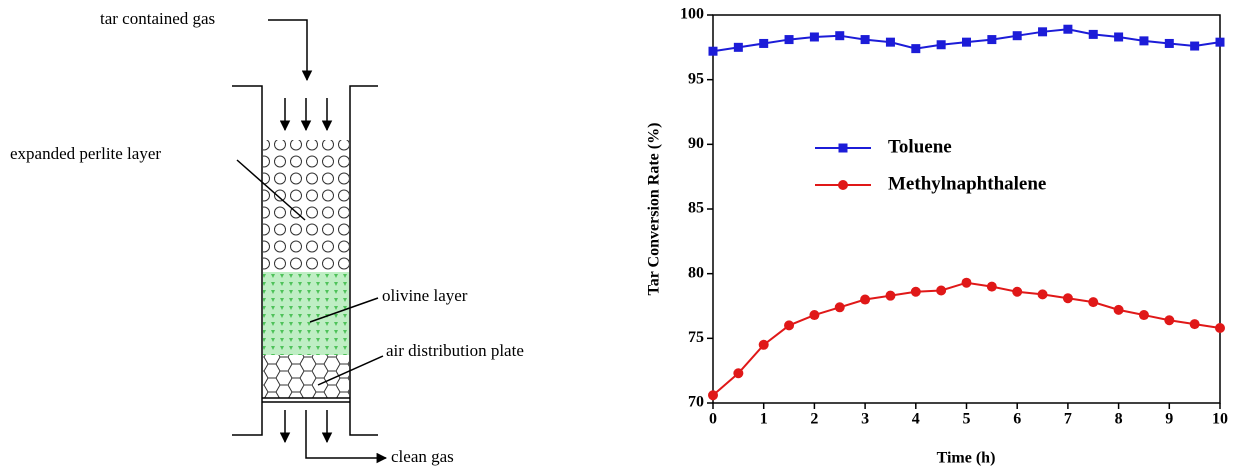 Image resolution: width=1241 pixels, height=472 pixels. What do you see at coordinates (696, 272) in the screenshot?
I see `y-tick-label: 80` at bounding box center [696, 272].